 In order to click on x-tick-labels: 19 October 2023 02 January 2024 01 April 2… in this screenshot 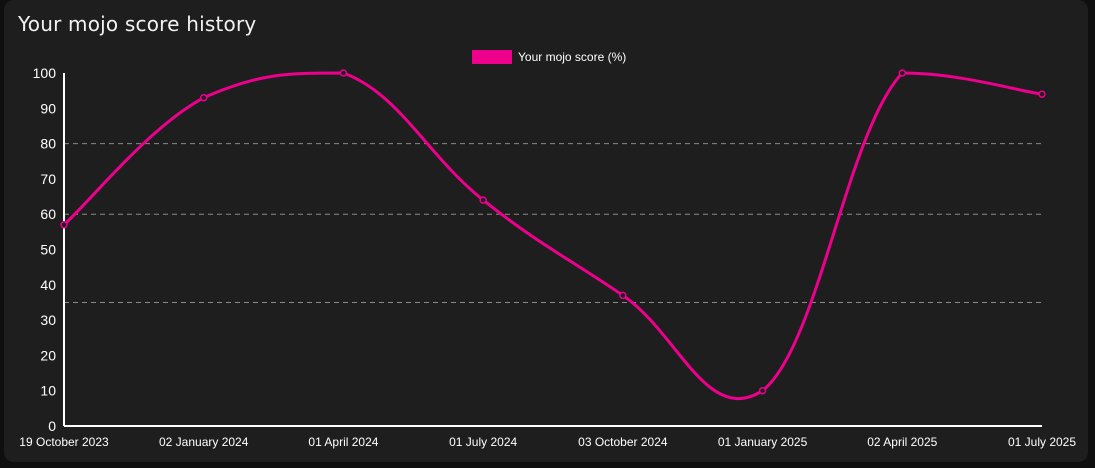, I will do `click(547, 442)`.